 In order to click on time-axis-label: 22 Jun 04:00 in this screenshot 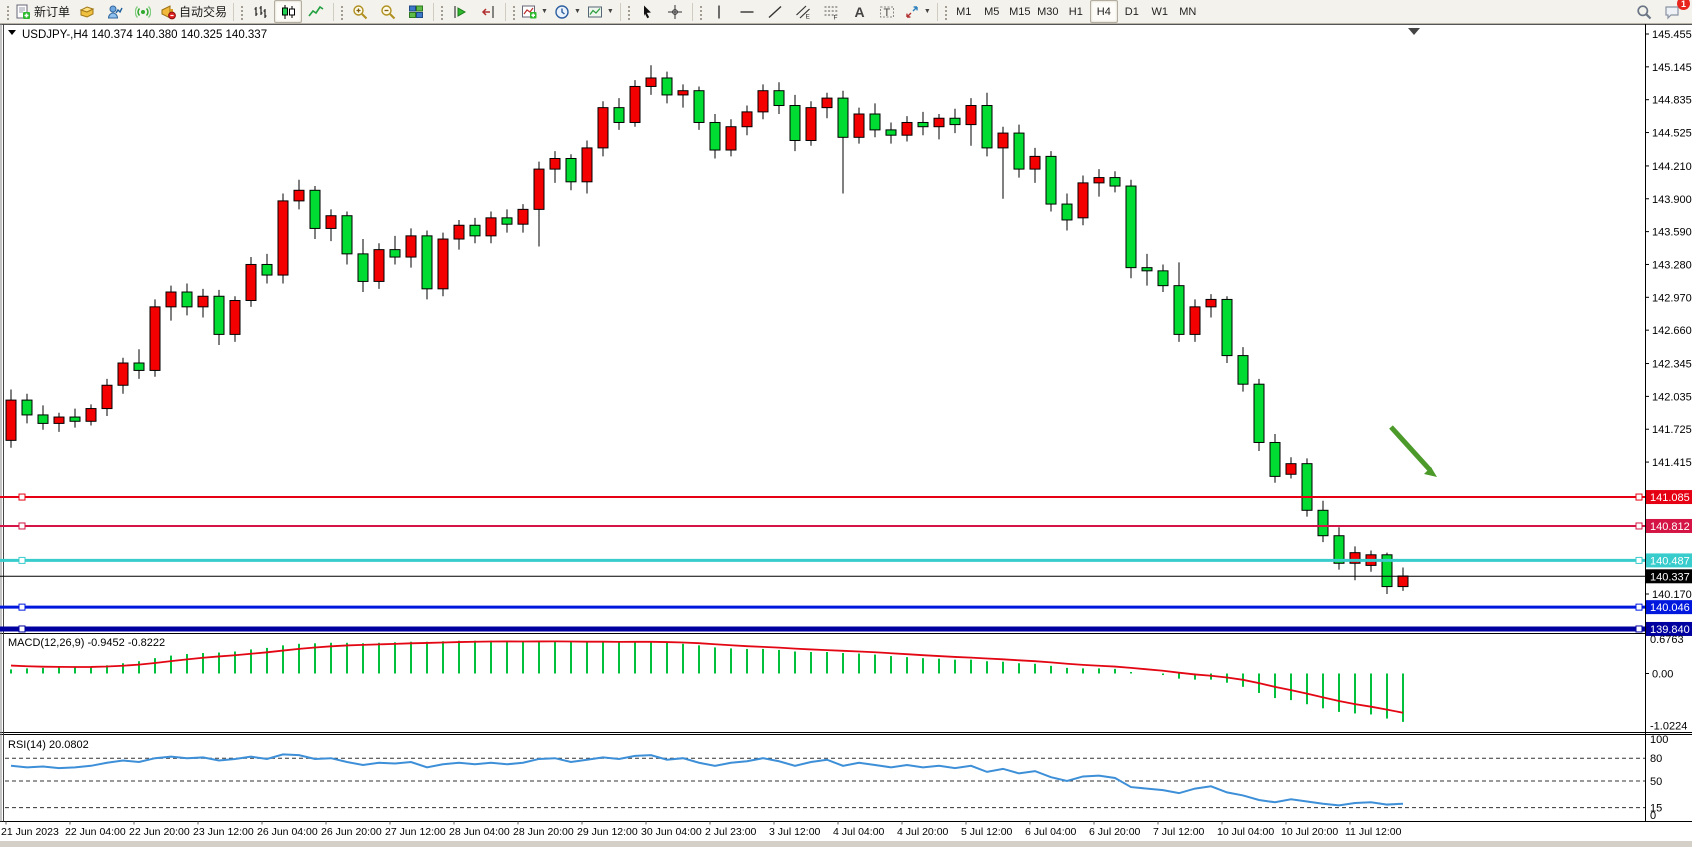, I will do `click(95, 832)`.